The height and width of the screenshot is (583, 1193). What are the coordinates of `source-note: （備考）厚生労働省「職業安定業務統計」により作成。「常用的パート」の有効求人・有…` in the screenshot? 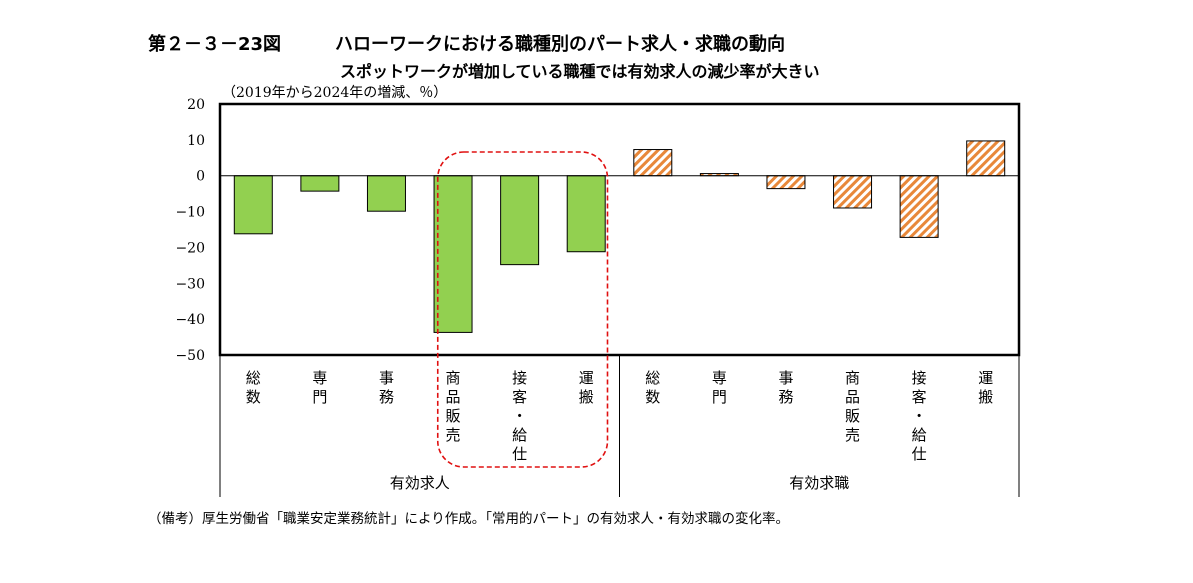 It's located at (468, 519).